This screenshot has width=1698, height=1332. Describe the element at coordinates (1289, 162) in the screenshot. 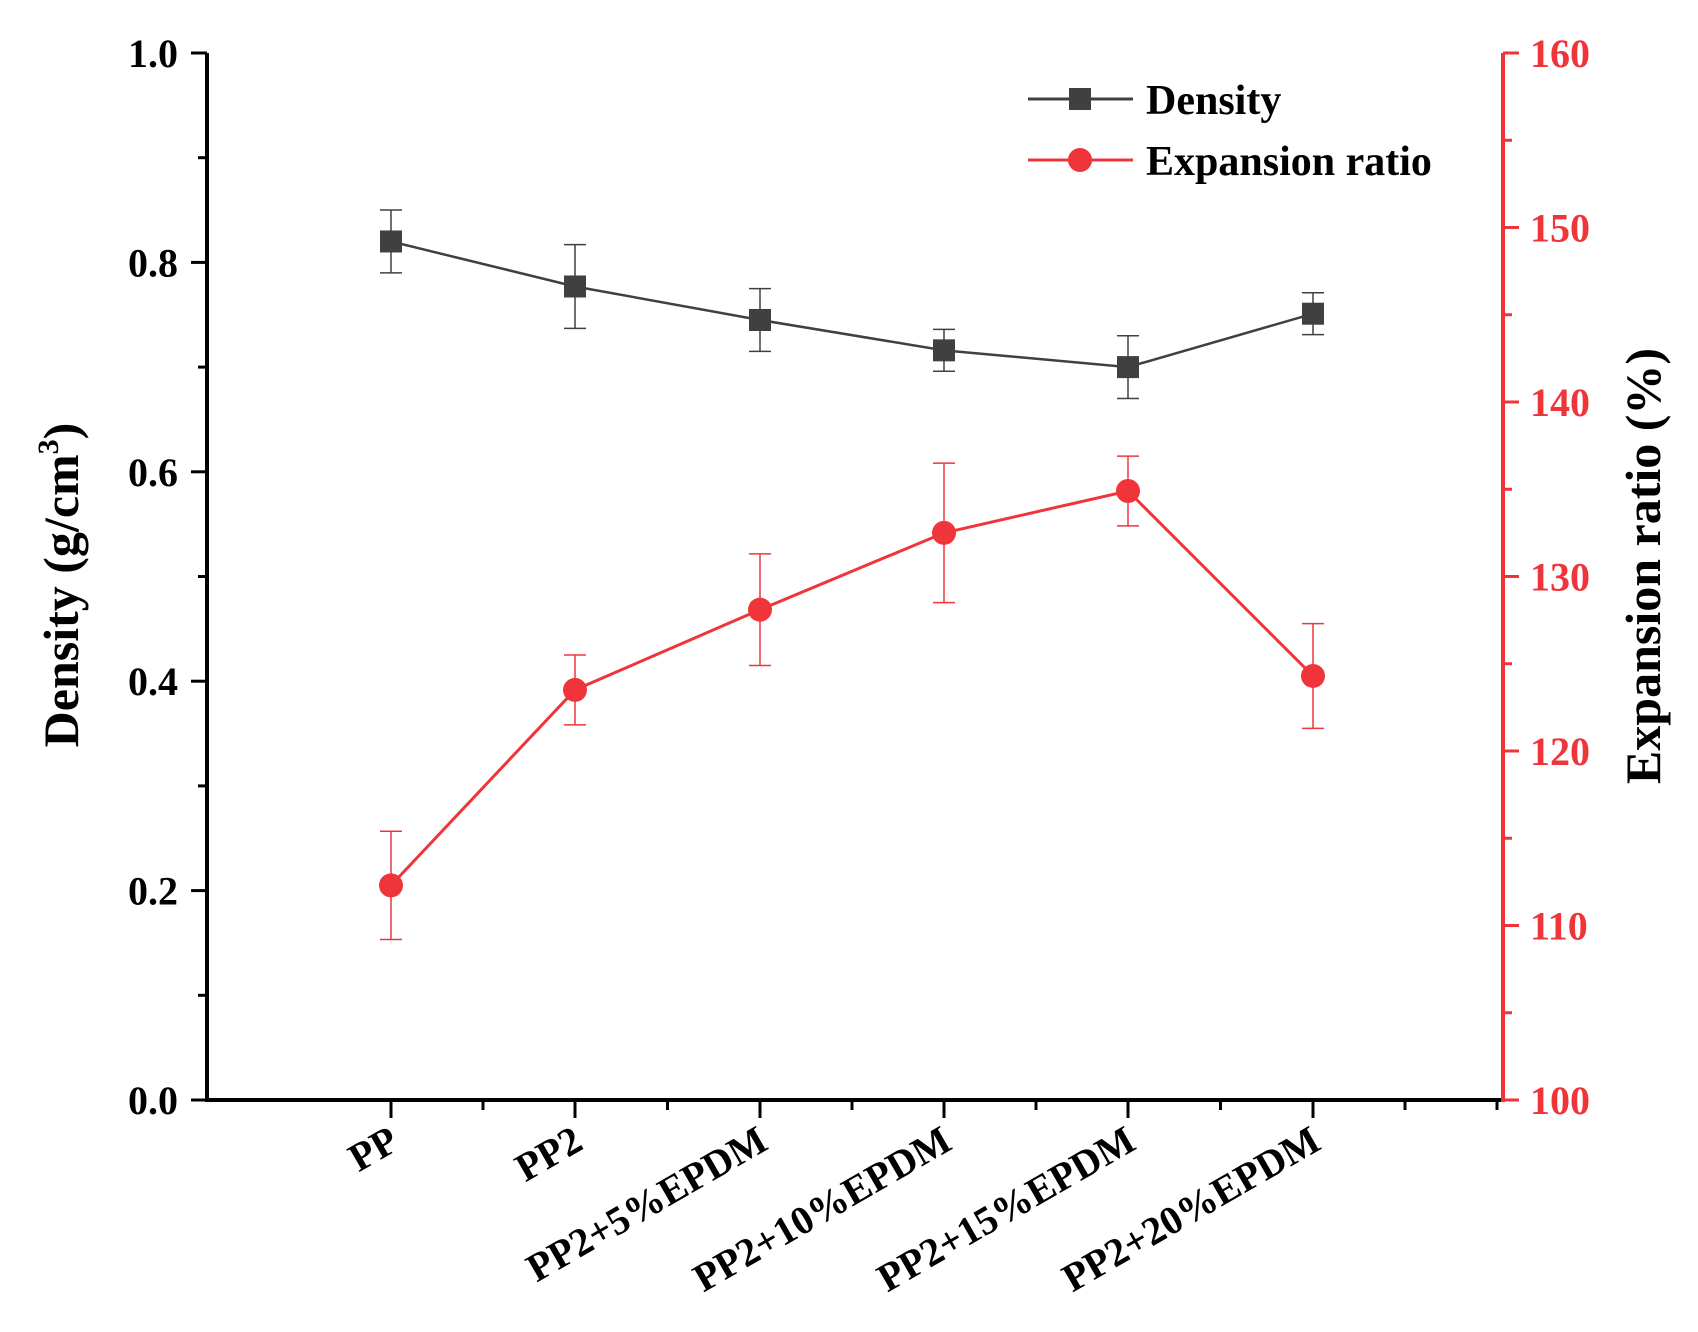

I see `legend-expansion-label: Expansion ratio` at that location.